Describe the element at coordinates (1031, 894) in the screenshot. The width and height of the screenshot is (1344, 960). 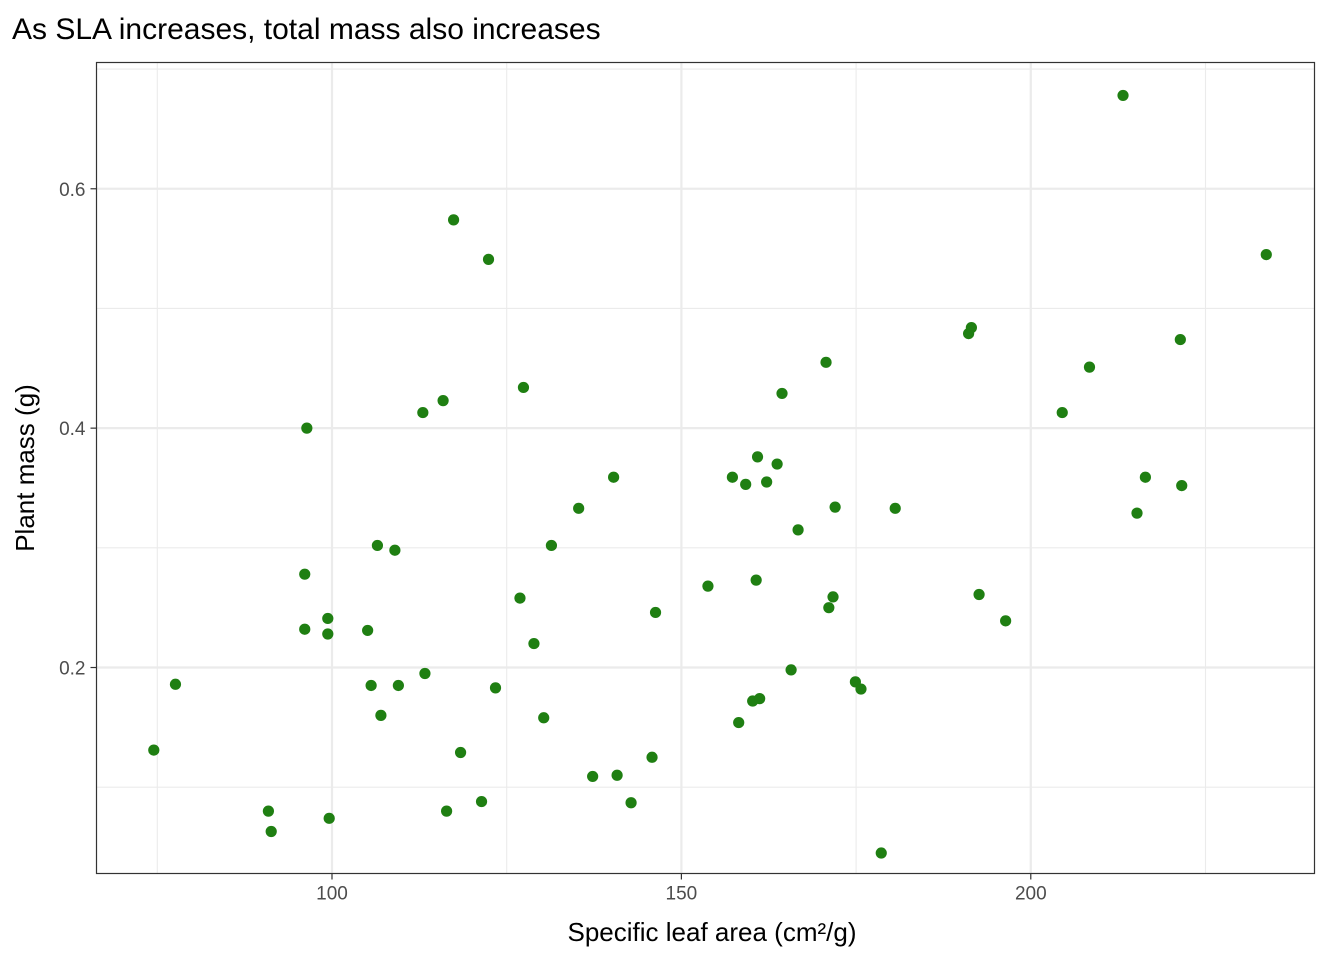
I see `x-tick-label: 200` at that location.